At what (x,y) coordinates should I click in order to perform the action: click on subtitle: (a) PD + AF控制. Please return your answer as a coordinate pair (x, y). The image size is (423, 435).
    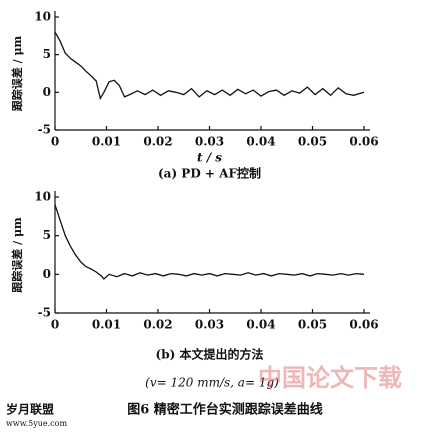
    Looking at the image, I should click on (209, 173).